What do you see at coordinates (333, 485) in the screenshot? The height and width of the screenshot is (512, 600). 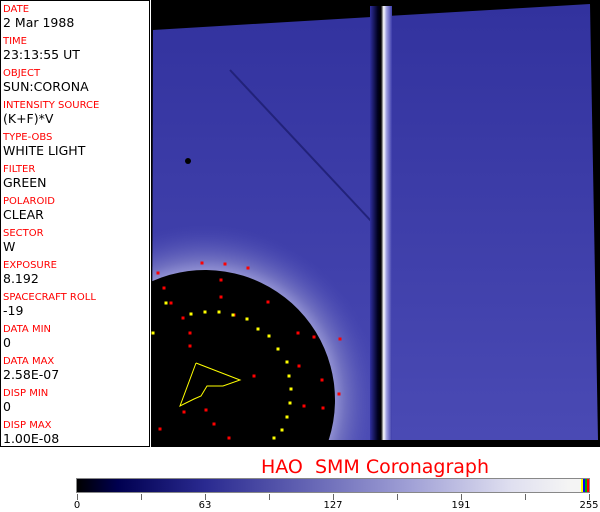 I see `colorbar` at bounding box center [333, 485].